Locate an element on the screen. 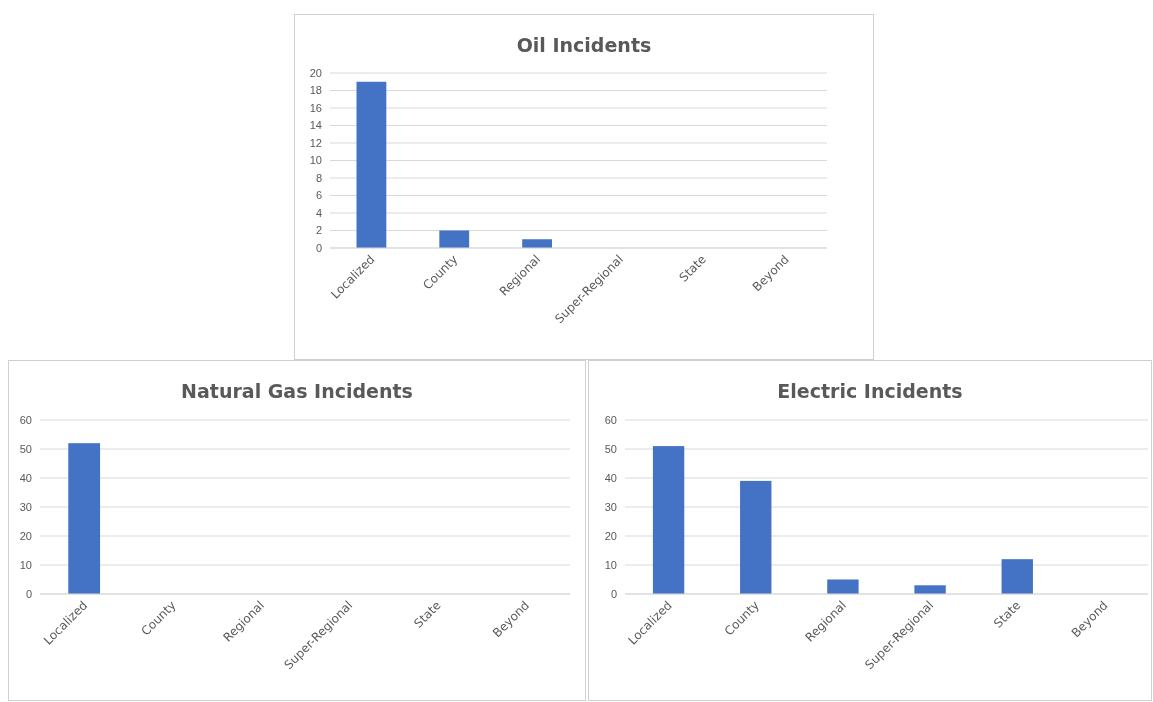  y-tick-label: 4 is located at coordinates (318, 212).